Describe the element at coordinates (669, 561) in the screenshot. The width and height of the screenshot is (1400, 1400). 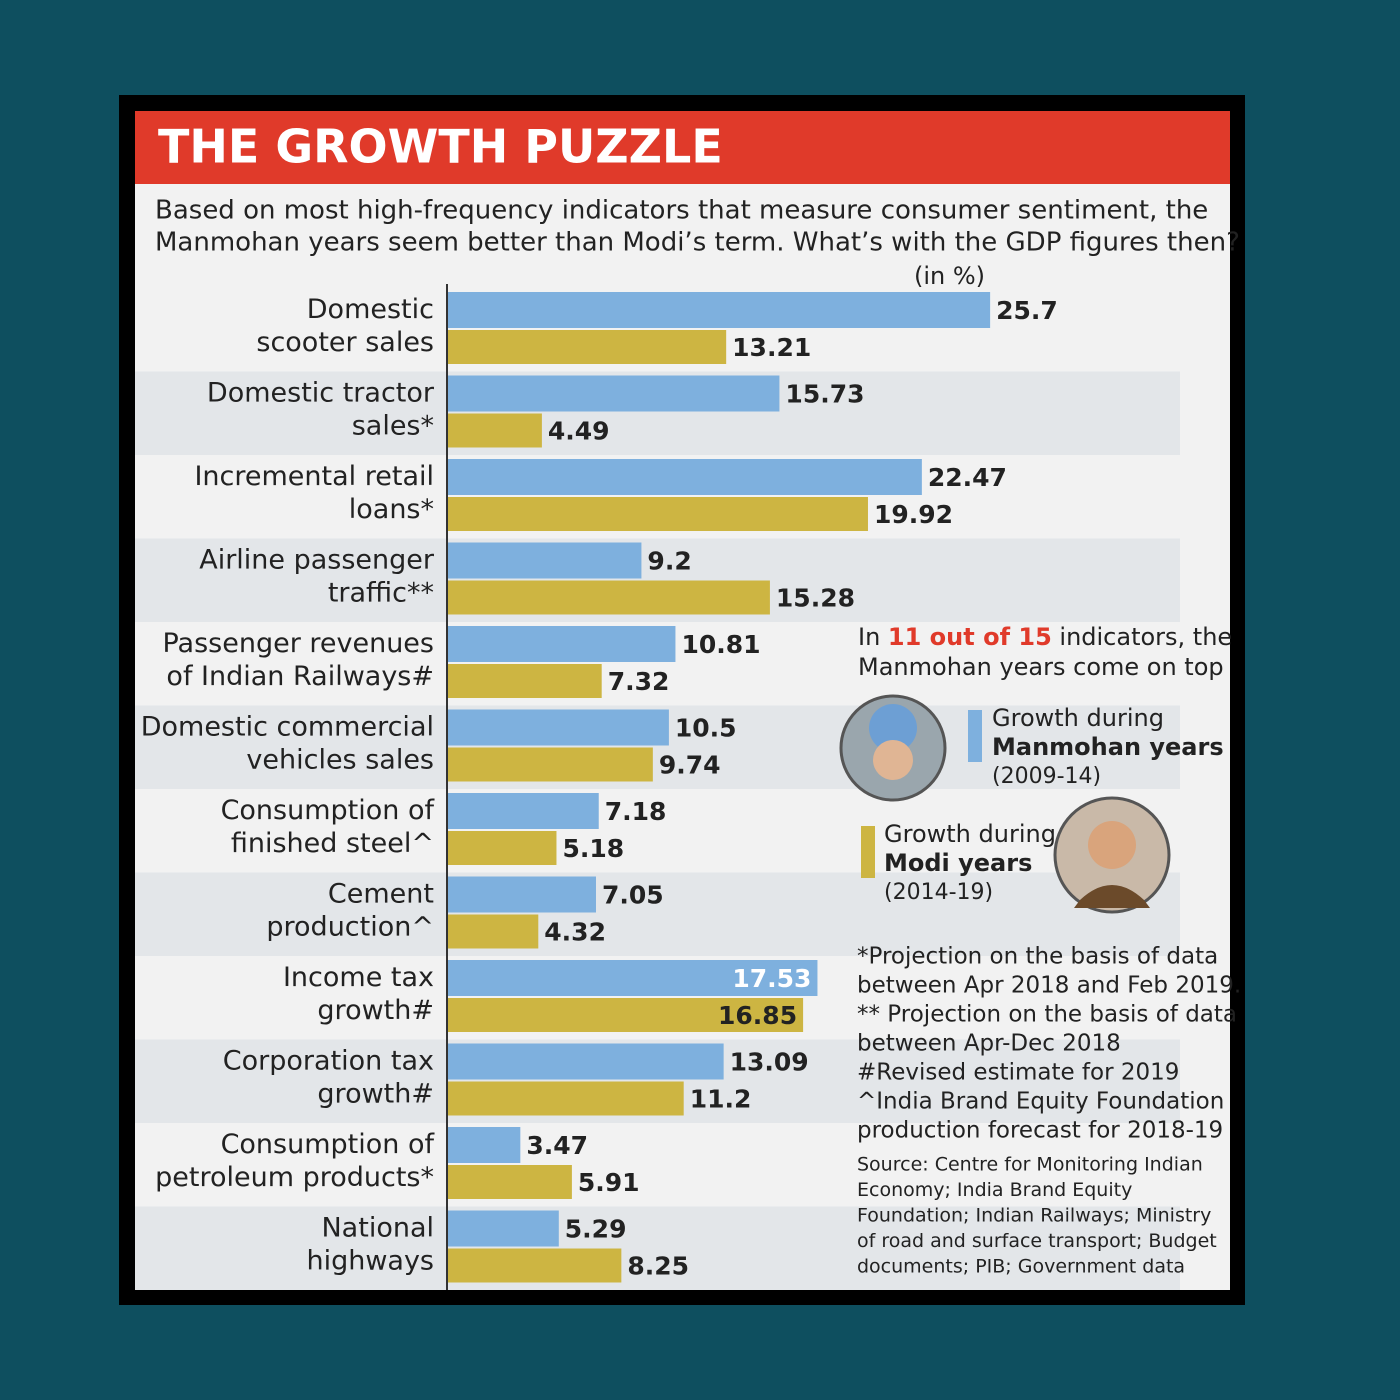
I see `value-label: 9.2` at that location.